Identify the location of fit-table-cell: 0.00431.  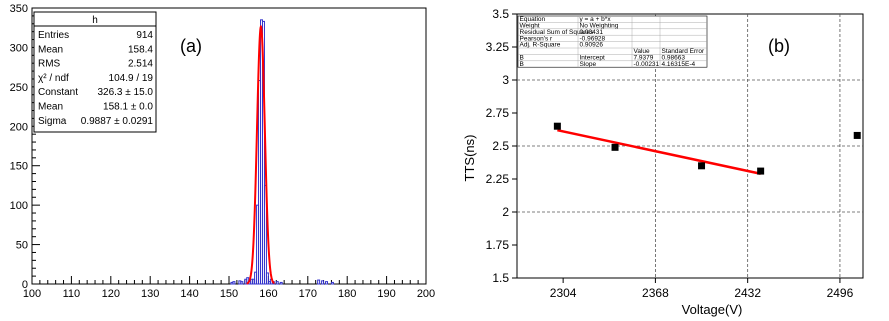
(592, 32).